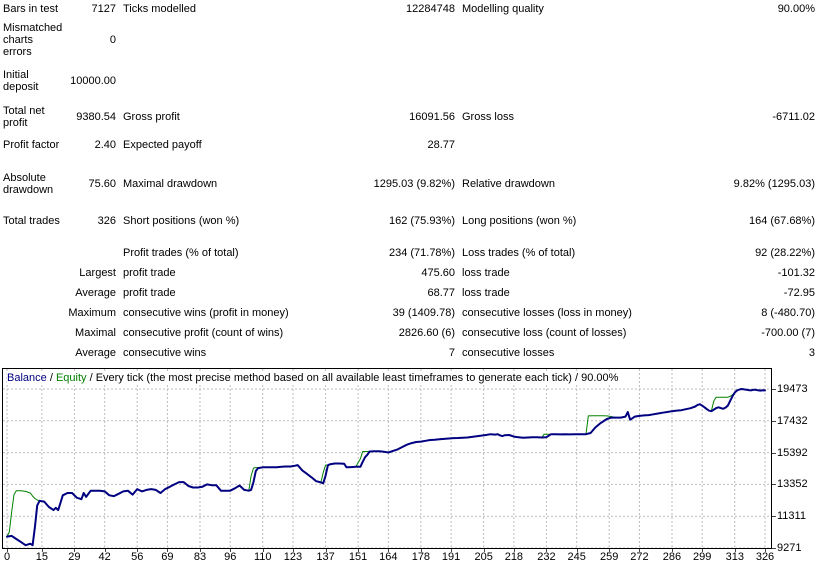 Image resolution: width=821 pixels, height=564 pixels. Describe the element at coordinates (104, 557) in the screenshot. I see `x-axis-label: 42` at that location.